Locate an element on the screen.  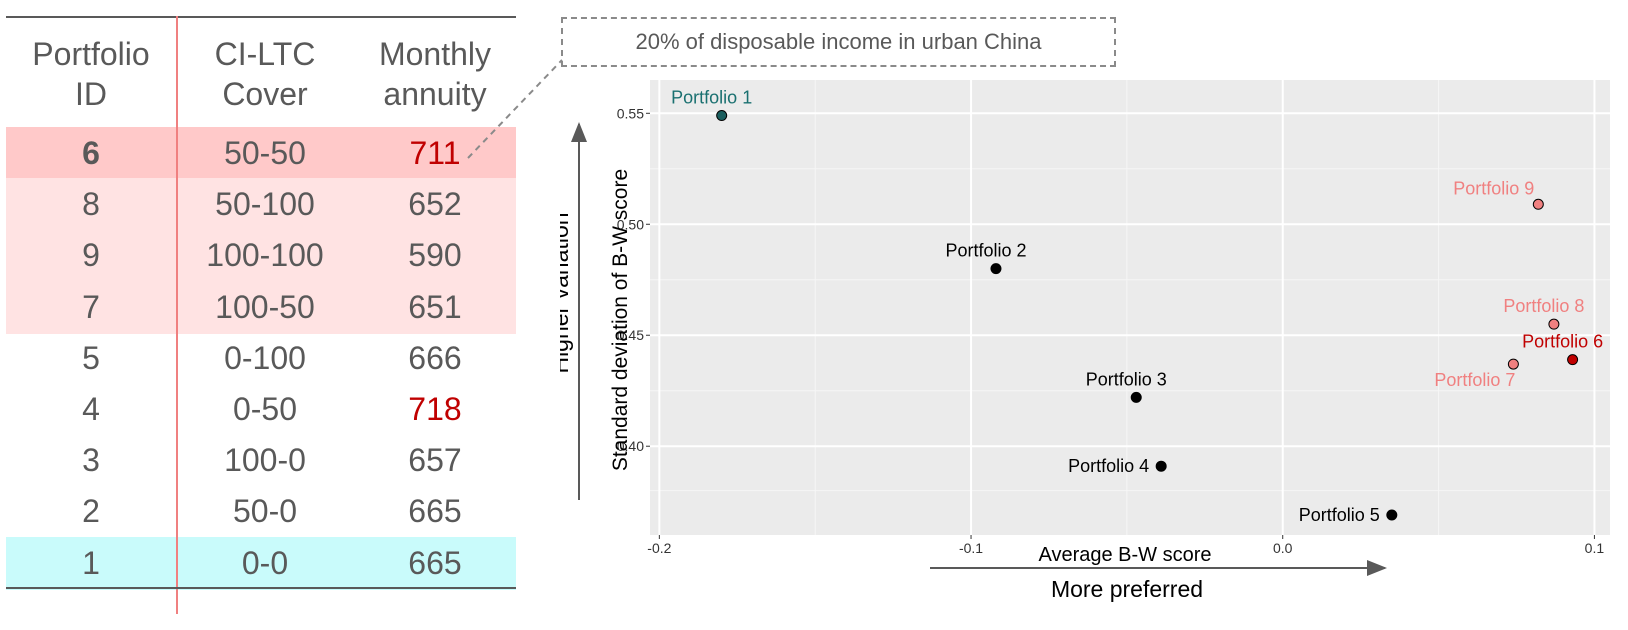
header-portfolio-id-line2: ID is located at coordinates (91, 94).